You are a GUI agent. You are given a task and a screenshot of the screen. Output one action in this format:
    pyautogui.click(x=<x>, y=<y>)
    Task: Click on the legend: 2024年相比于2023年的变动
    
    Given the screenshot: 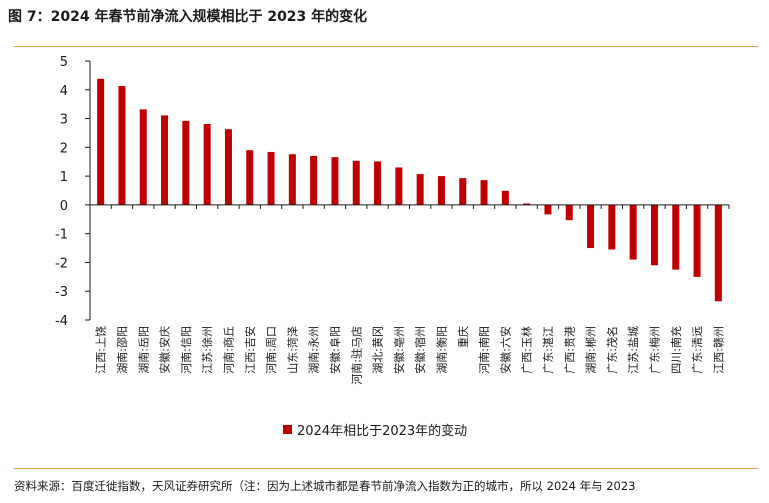 What is the action you would take?
    pyautogui.click(x=375, y=431)
    